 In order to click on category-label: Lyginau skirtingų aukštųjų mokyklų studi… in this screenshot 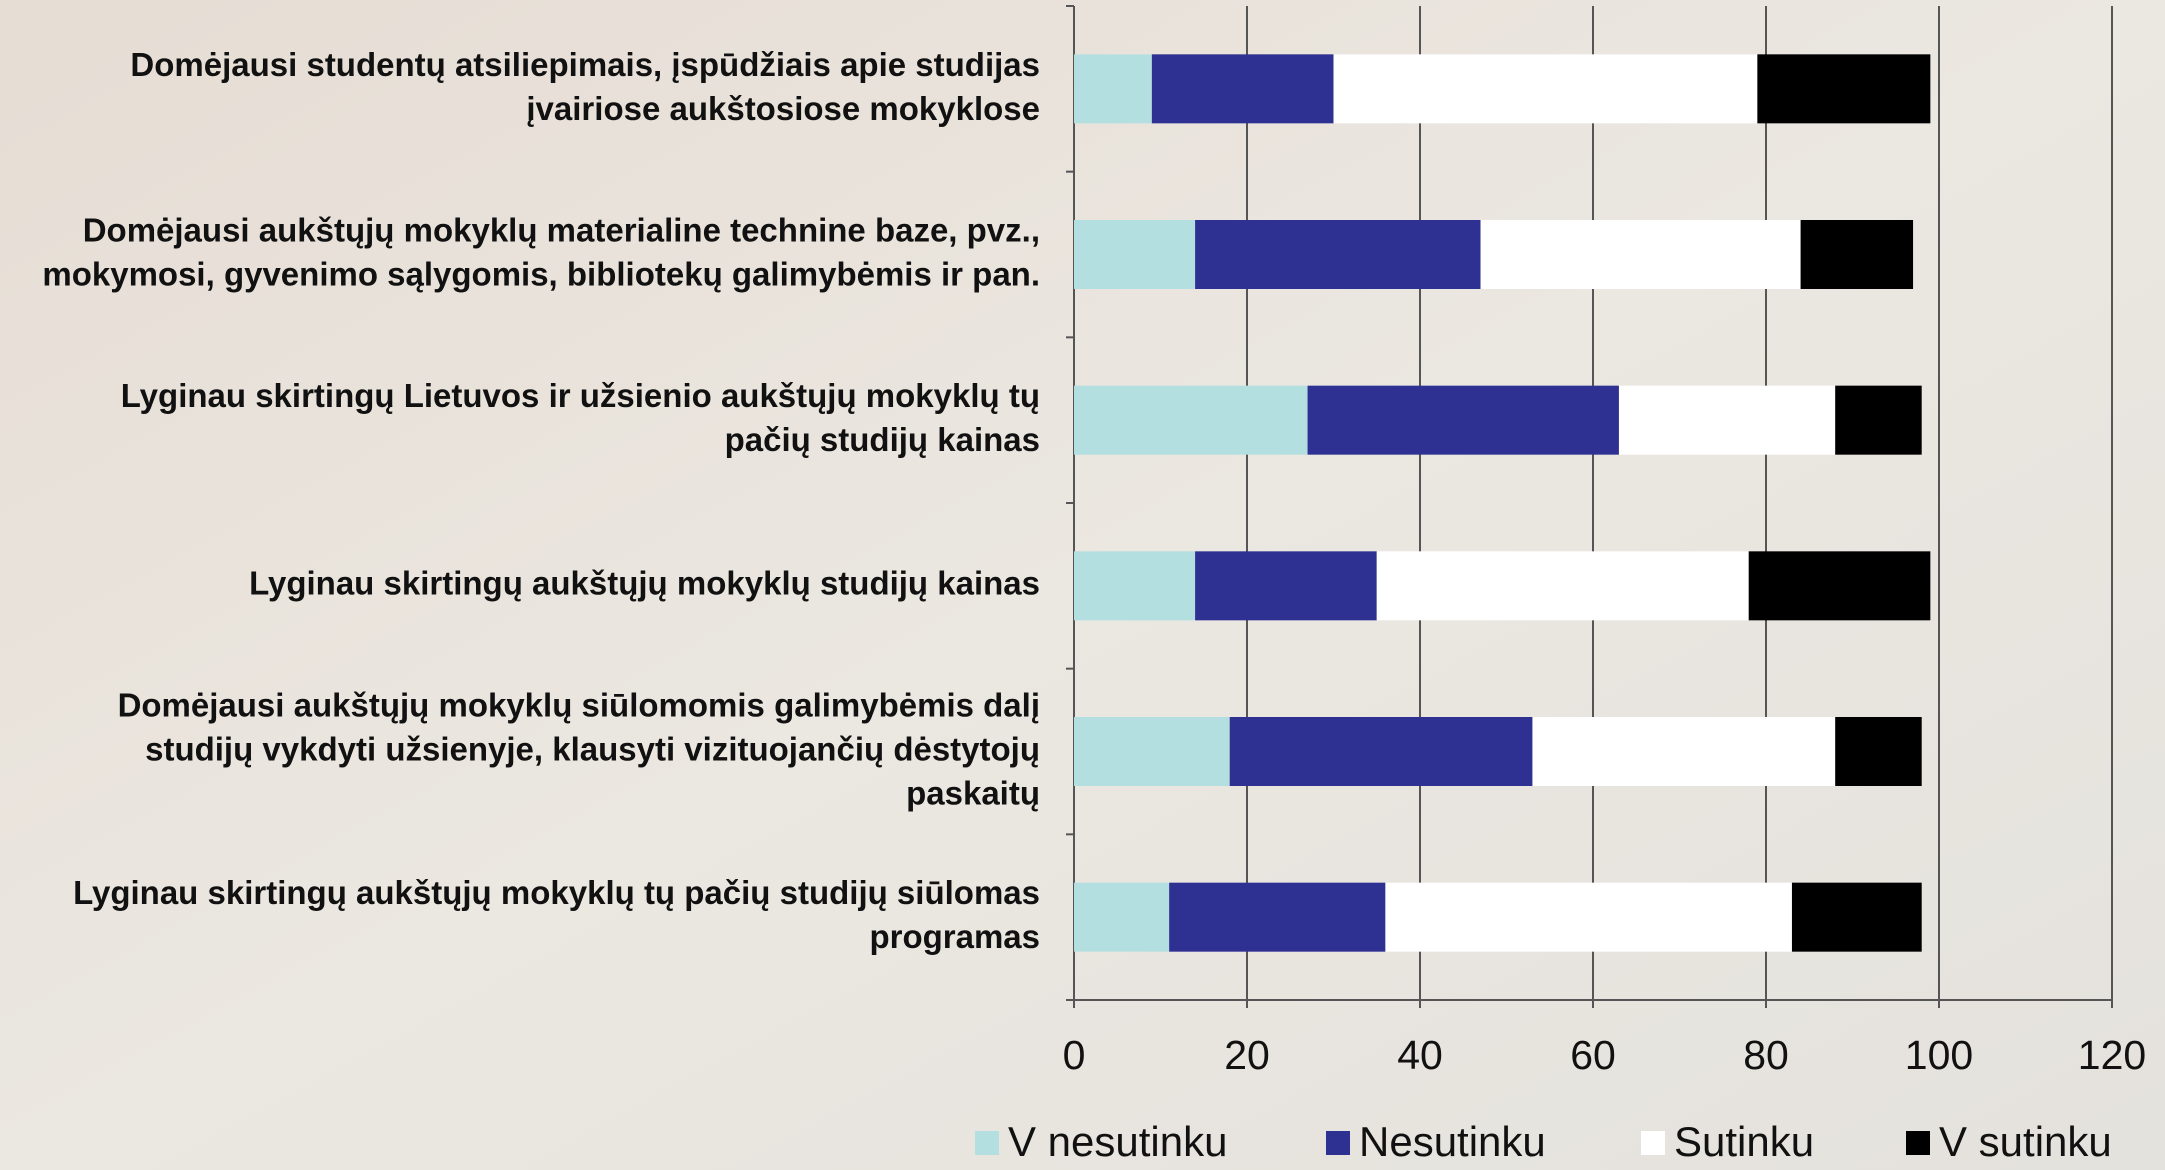, I will do `click(644, 583)`.